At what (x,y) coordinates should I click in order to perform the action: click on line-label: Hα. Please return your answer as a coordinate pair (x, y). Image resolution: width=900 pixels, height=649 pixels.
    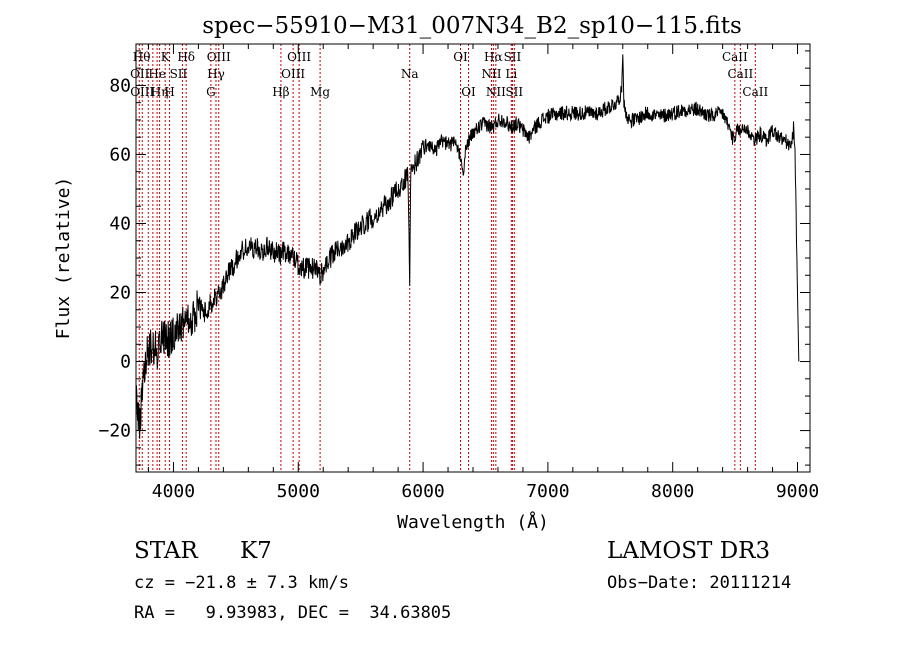
    Looking at the image, I should click on (493, 57).